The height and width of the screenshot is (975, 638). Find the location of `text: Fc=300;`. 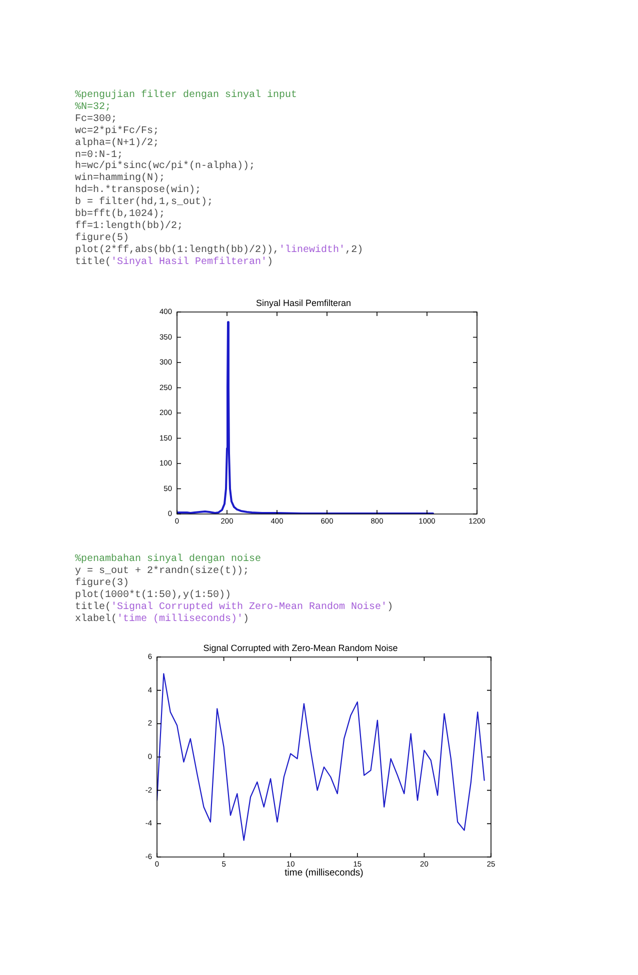

text: Fc=300; is located at coordinates (96, 119).